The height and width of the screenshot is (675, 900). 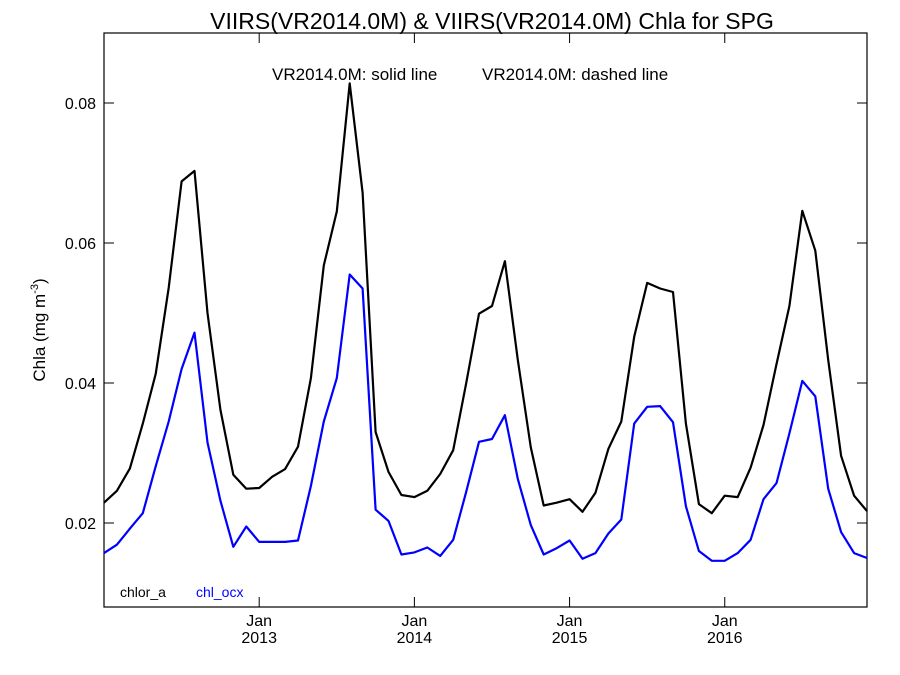 What do you see at coordinates (354, 74) in the screenshot?
I see `solid-line-annotation: VR2014.0M: solid line` at bounding box center [354, 74].